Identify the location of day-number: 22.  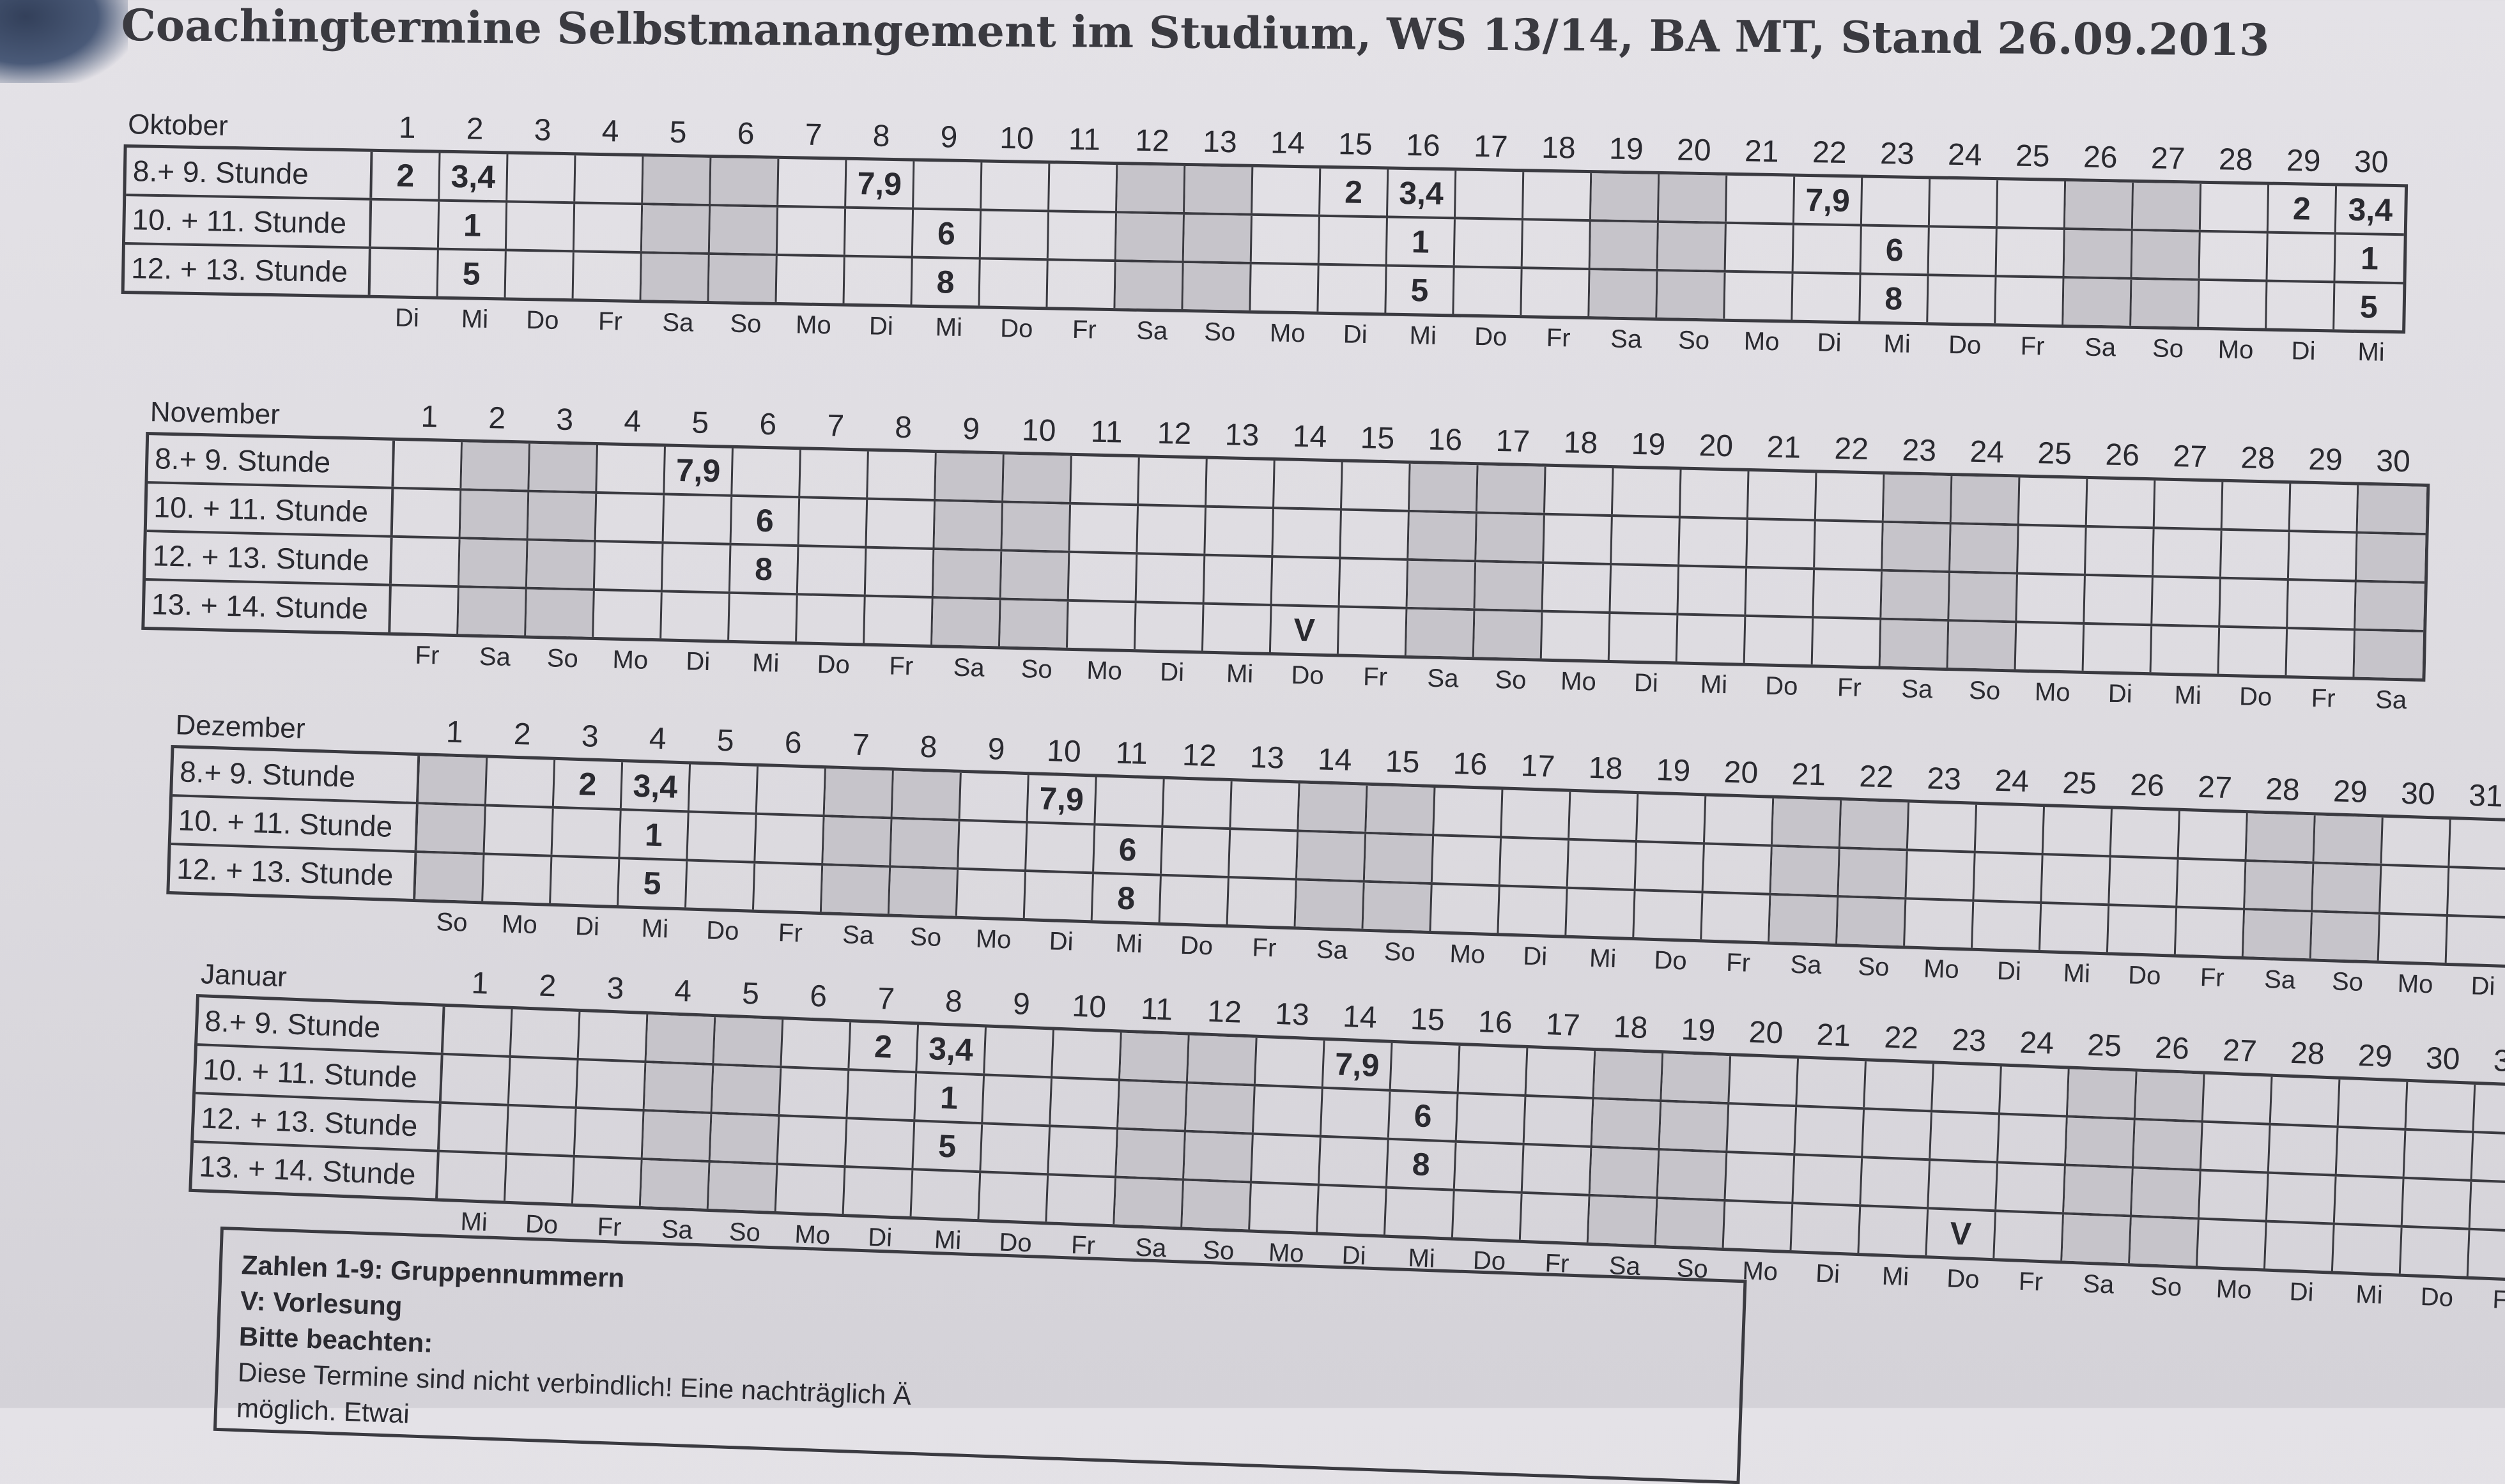
(1901, 1038).